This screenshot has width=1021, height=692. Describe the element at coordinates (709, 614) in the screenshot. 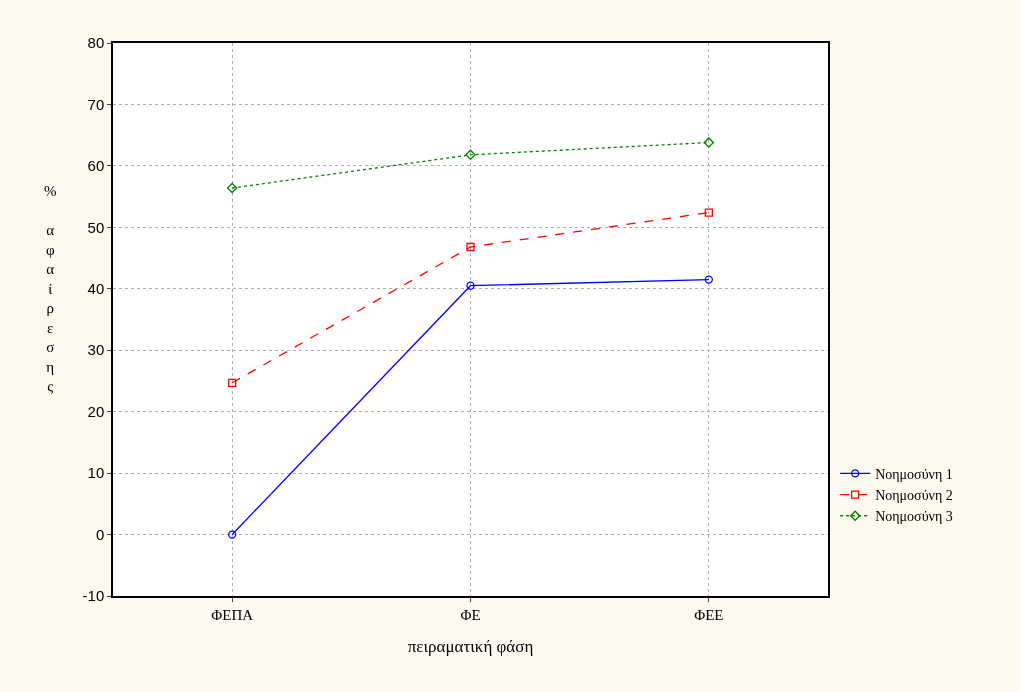

I see `x-tick-label: ΦΕΕ` at that location.